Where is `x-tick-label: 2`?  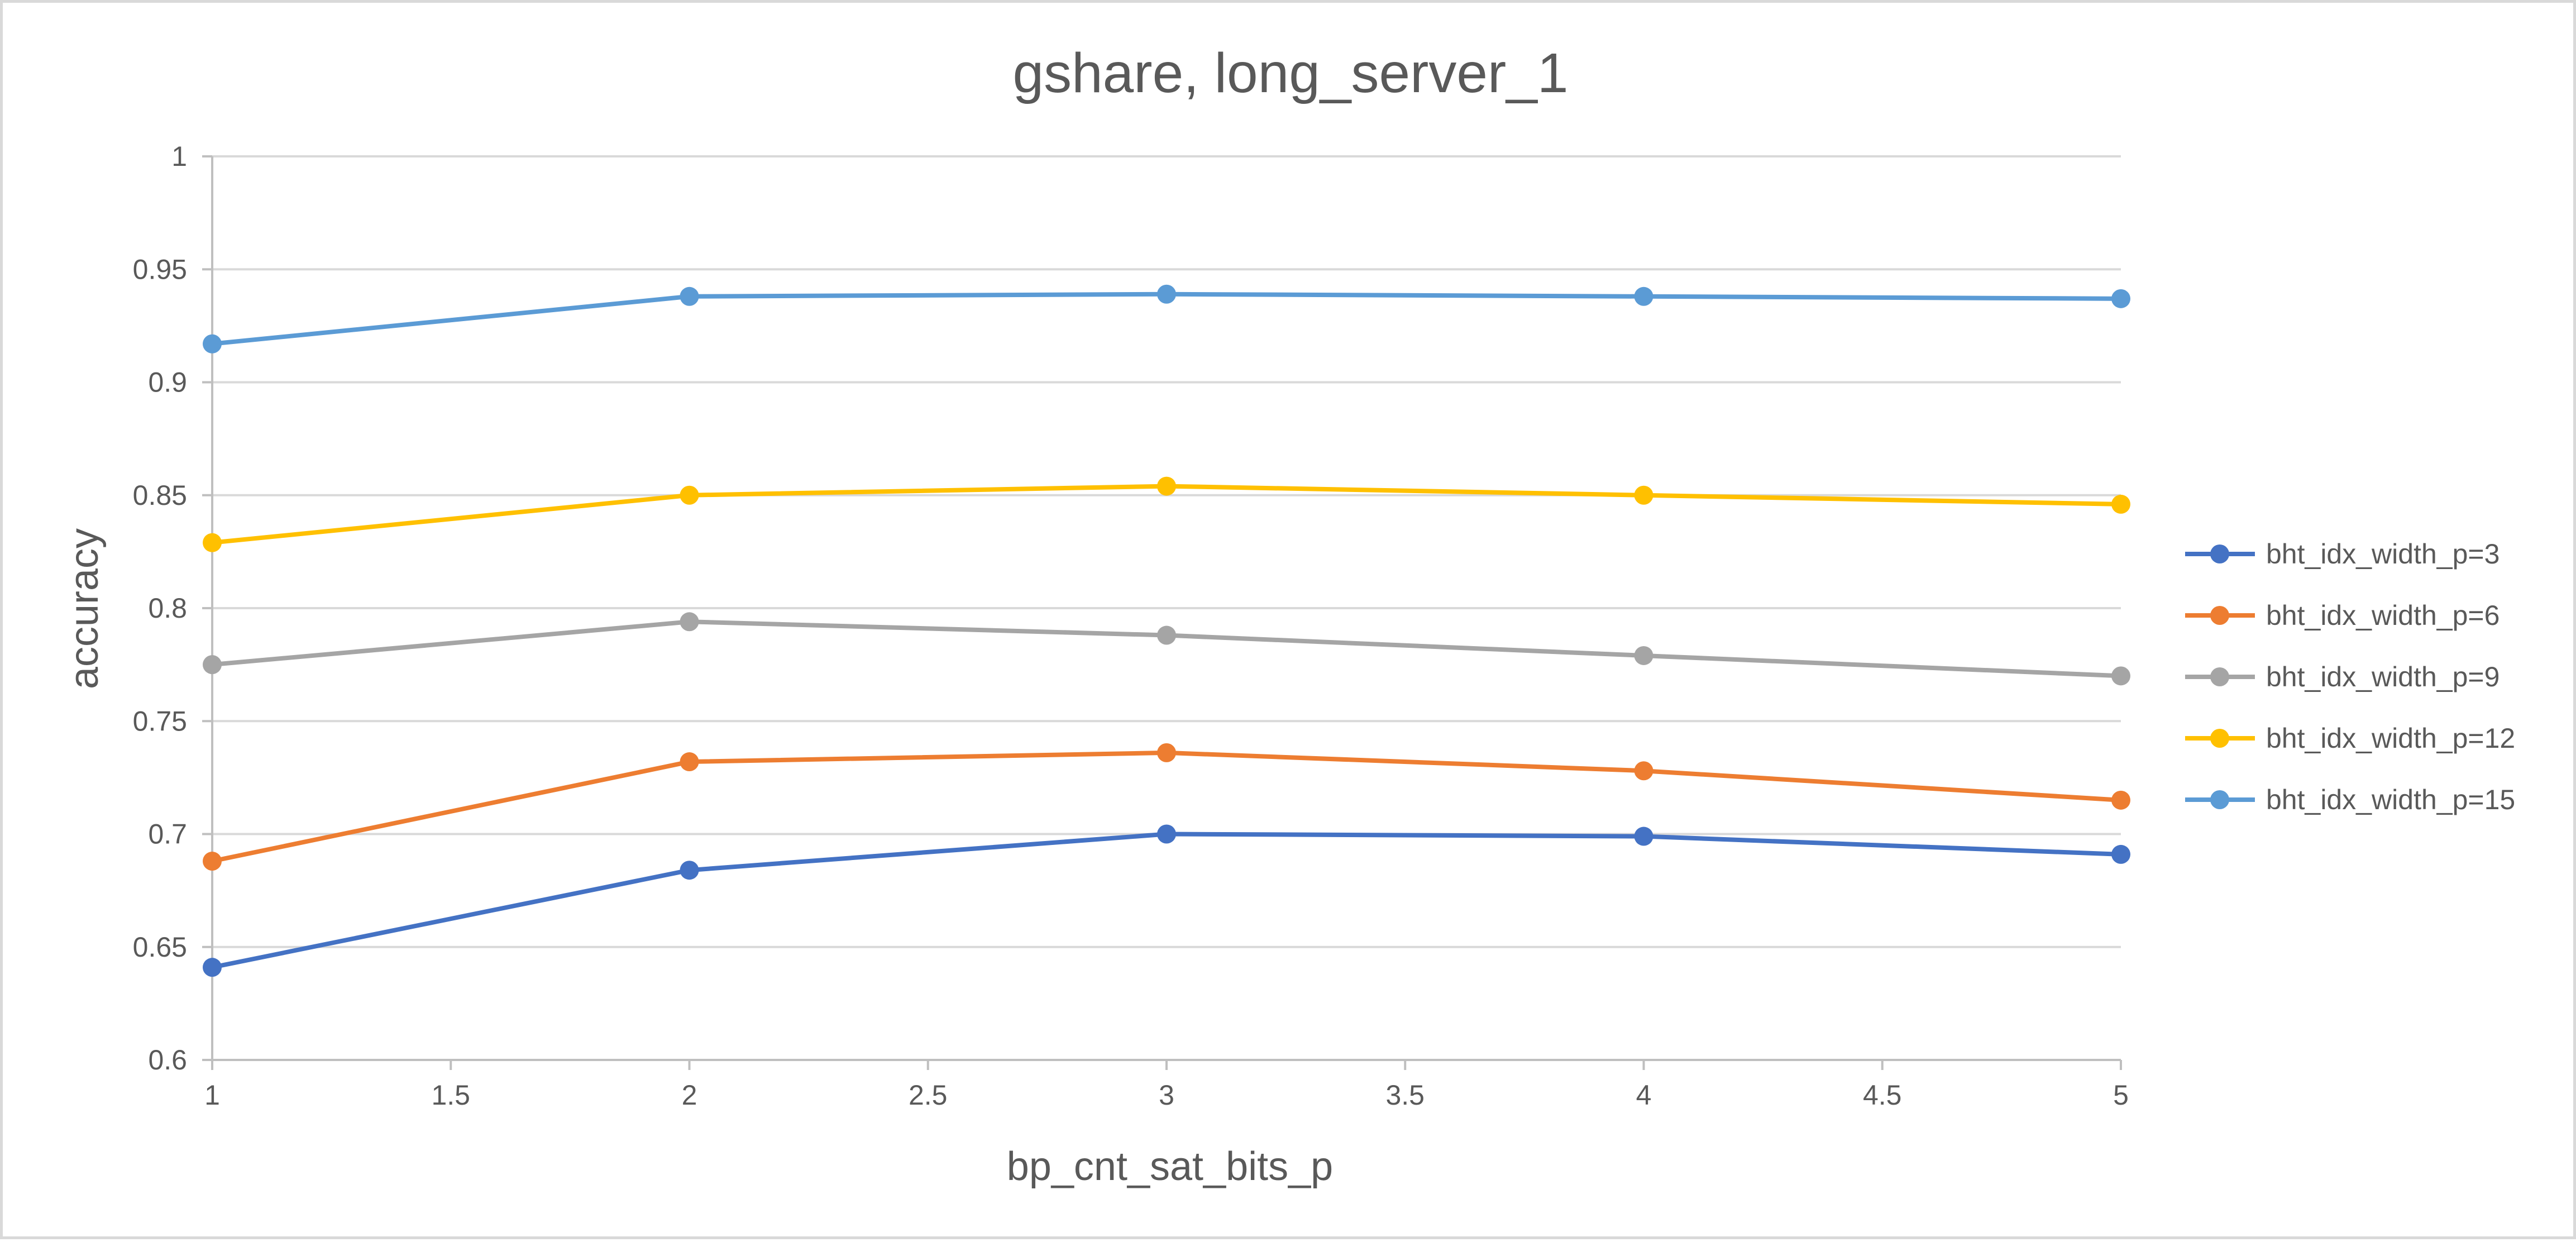 x-tick-label: 2 is located at coordinates (689, 1095).